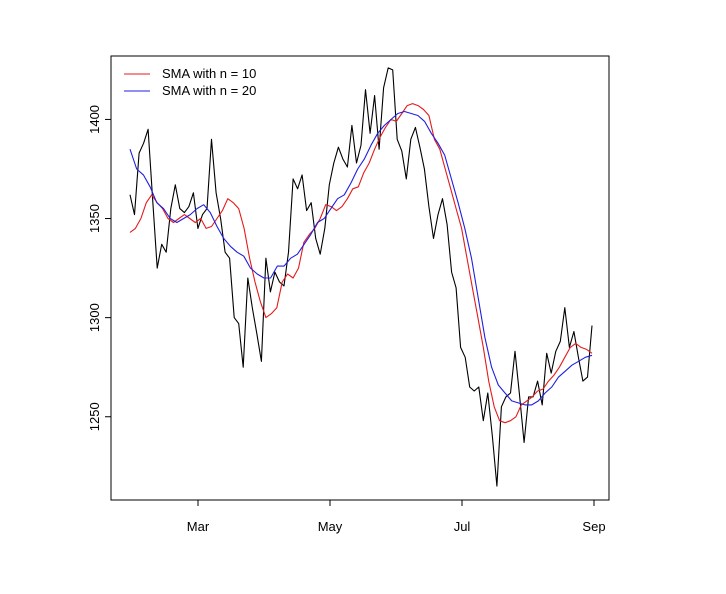 The width and height of the screenshot is (726, 594). Describe the element at coordinates (209, 90) in the screenshot. I see `legend-label-sma20: SMA with n = 20` at that location.